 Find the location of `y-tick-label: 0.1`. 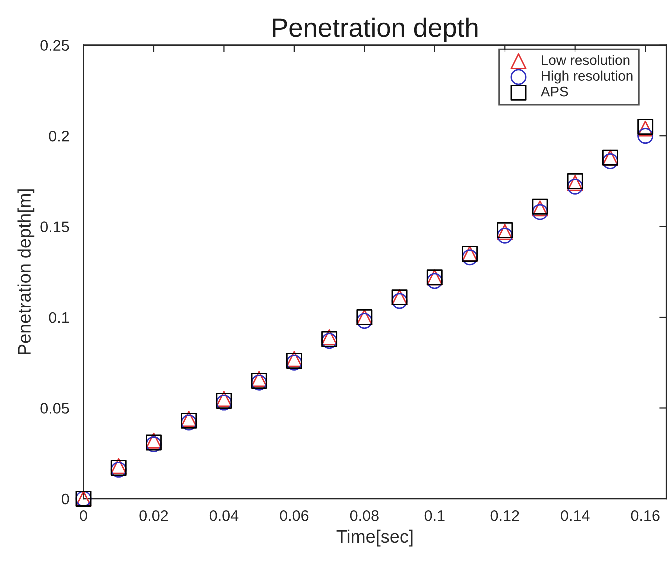

y-tick-label: 0.1 is located at coordinates (59, 318).